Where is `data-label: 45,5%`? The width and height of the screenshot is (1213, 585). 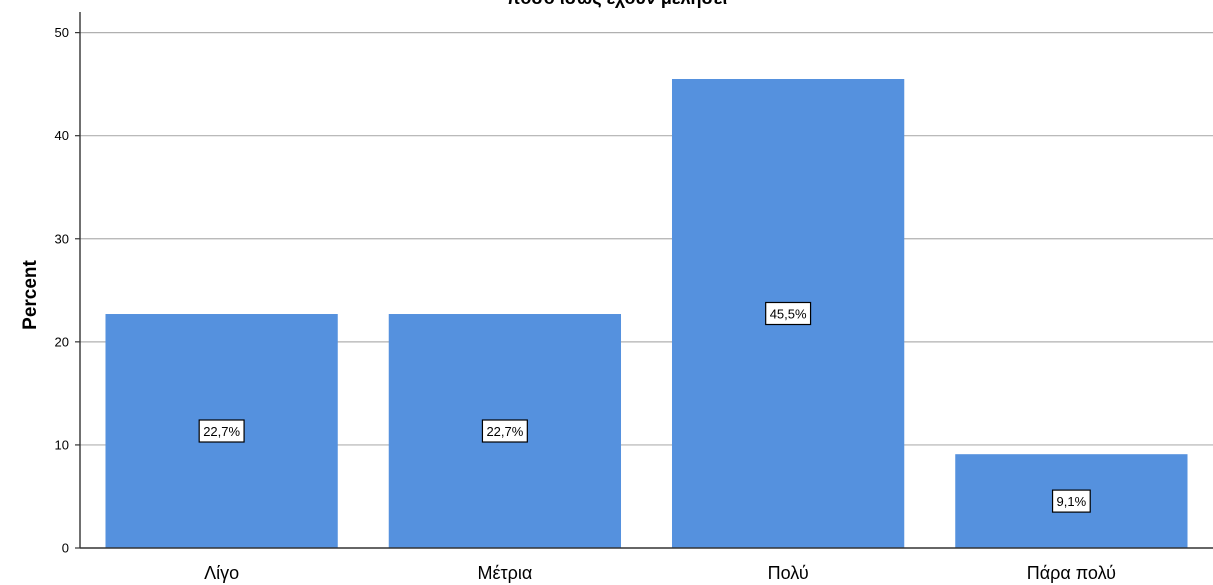 data-label: 45,5% is located at coordinates (788, 313).